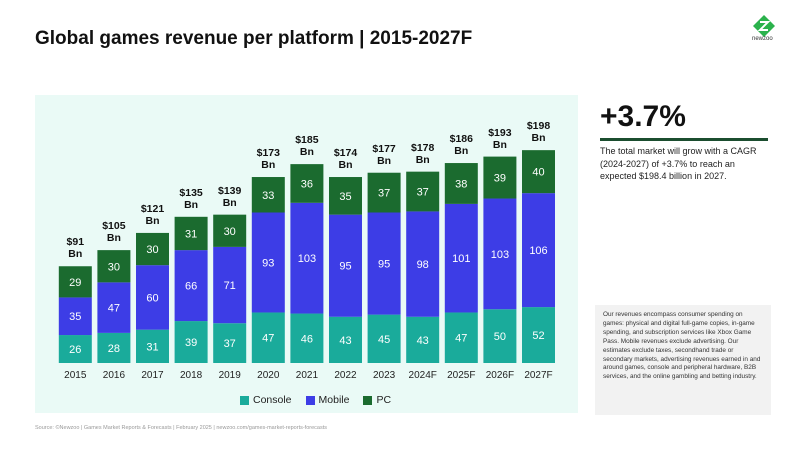 The width and height of the screenshot is (800, 450). Describe the element at coordinates (114, 232) in the screenshot. I see `total-label: $105 Bn` at that location.